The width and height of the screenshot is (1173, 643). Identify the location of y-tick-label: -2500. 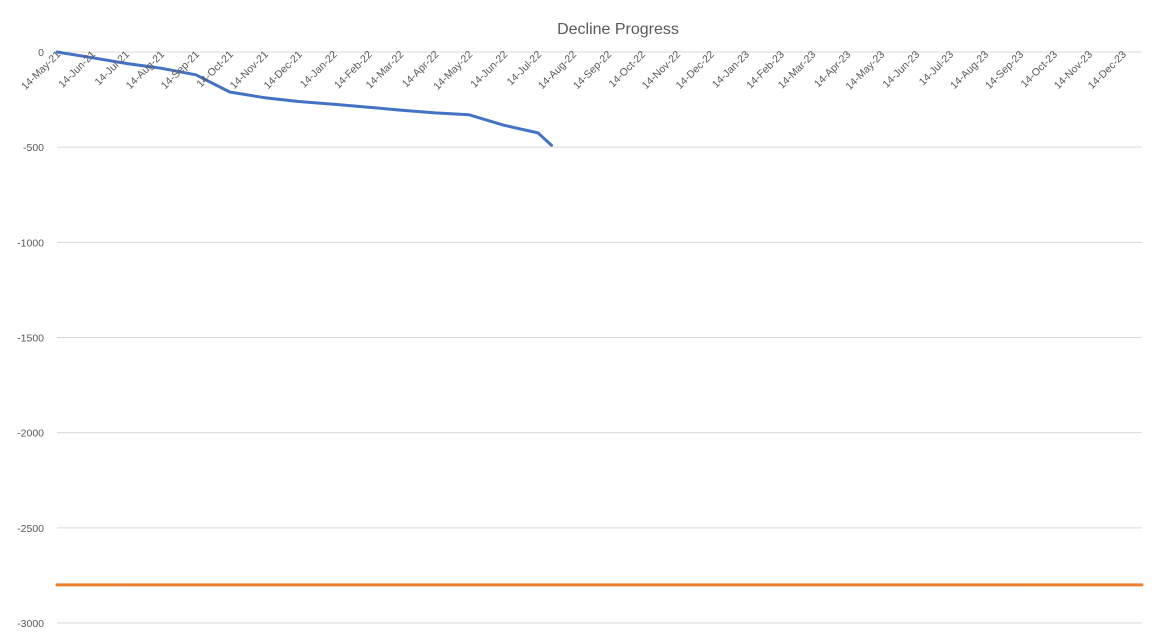
(30, 529).